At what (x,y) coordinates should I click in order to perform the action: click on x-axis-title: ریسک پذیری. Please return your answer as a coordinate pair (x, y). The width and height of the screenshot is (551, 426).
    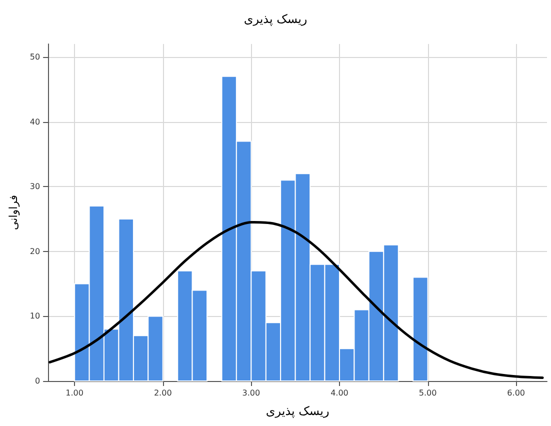
    Looking at the image, I should click on (298, 411).